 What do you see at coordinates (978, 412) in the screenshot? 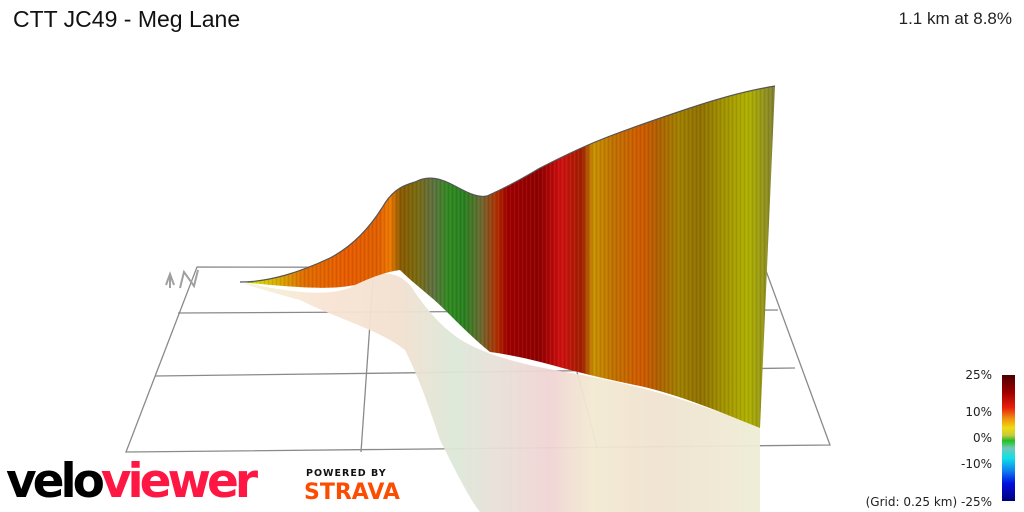
I see `legend-label-10: 10%` at bounding box center [978, 412].